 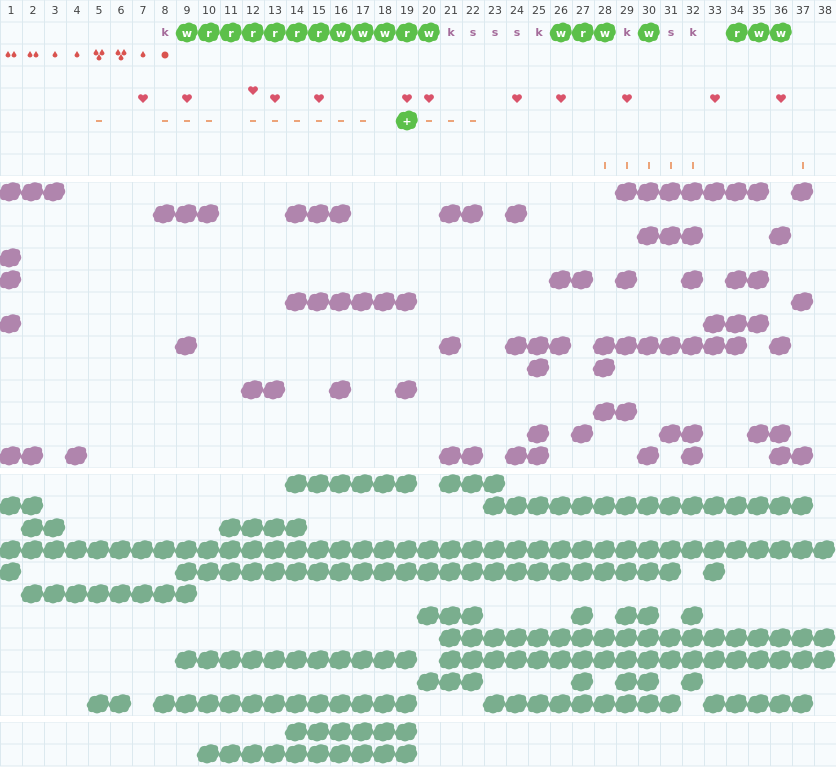 I want to click on column-number: 16, so click(x=341, y=10).